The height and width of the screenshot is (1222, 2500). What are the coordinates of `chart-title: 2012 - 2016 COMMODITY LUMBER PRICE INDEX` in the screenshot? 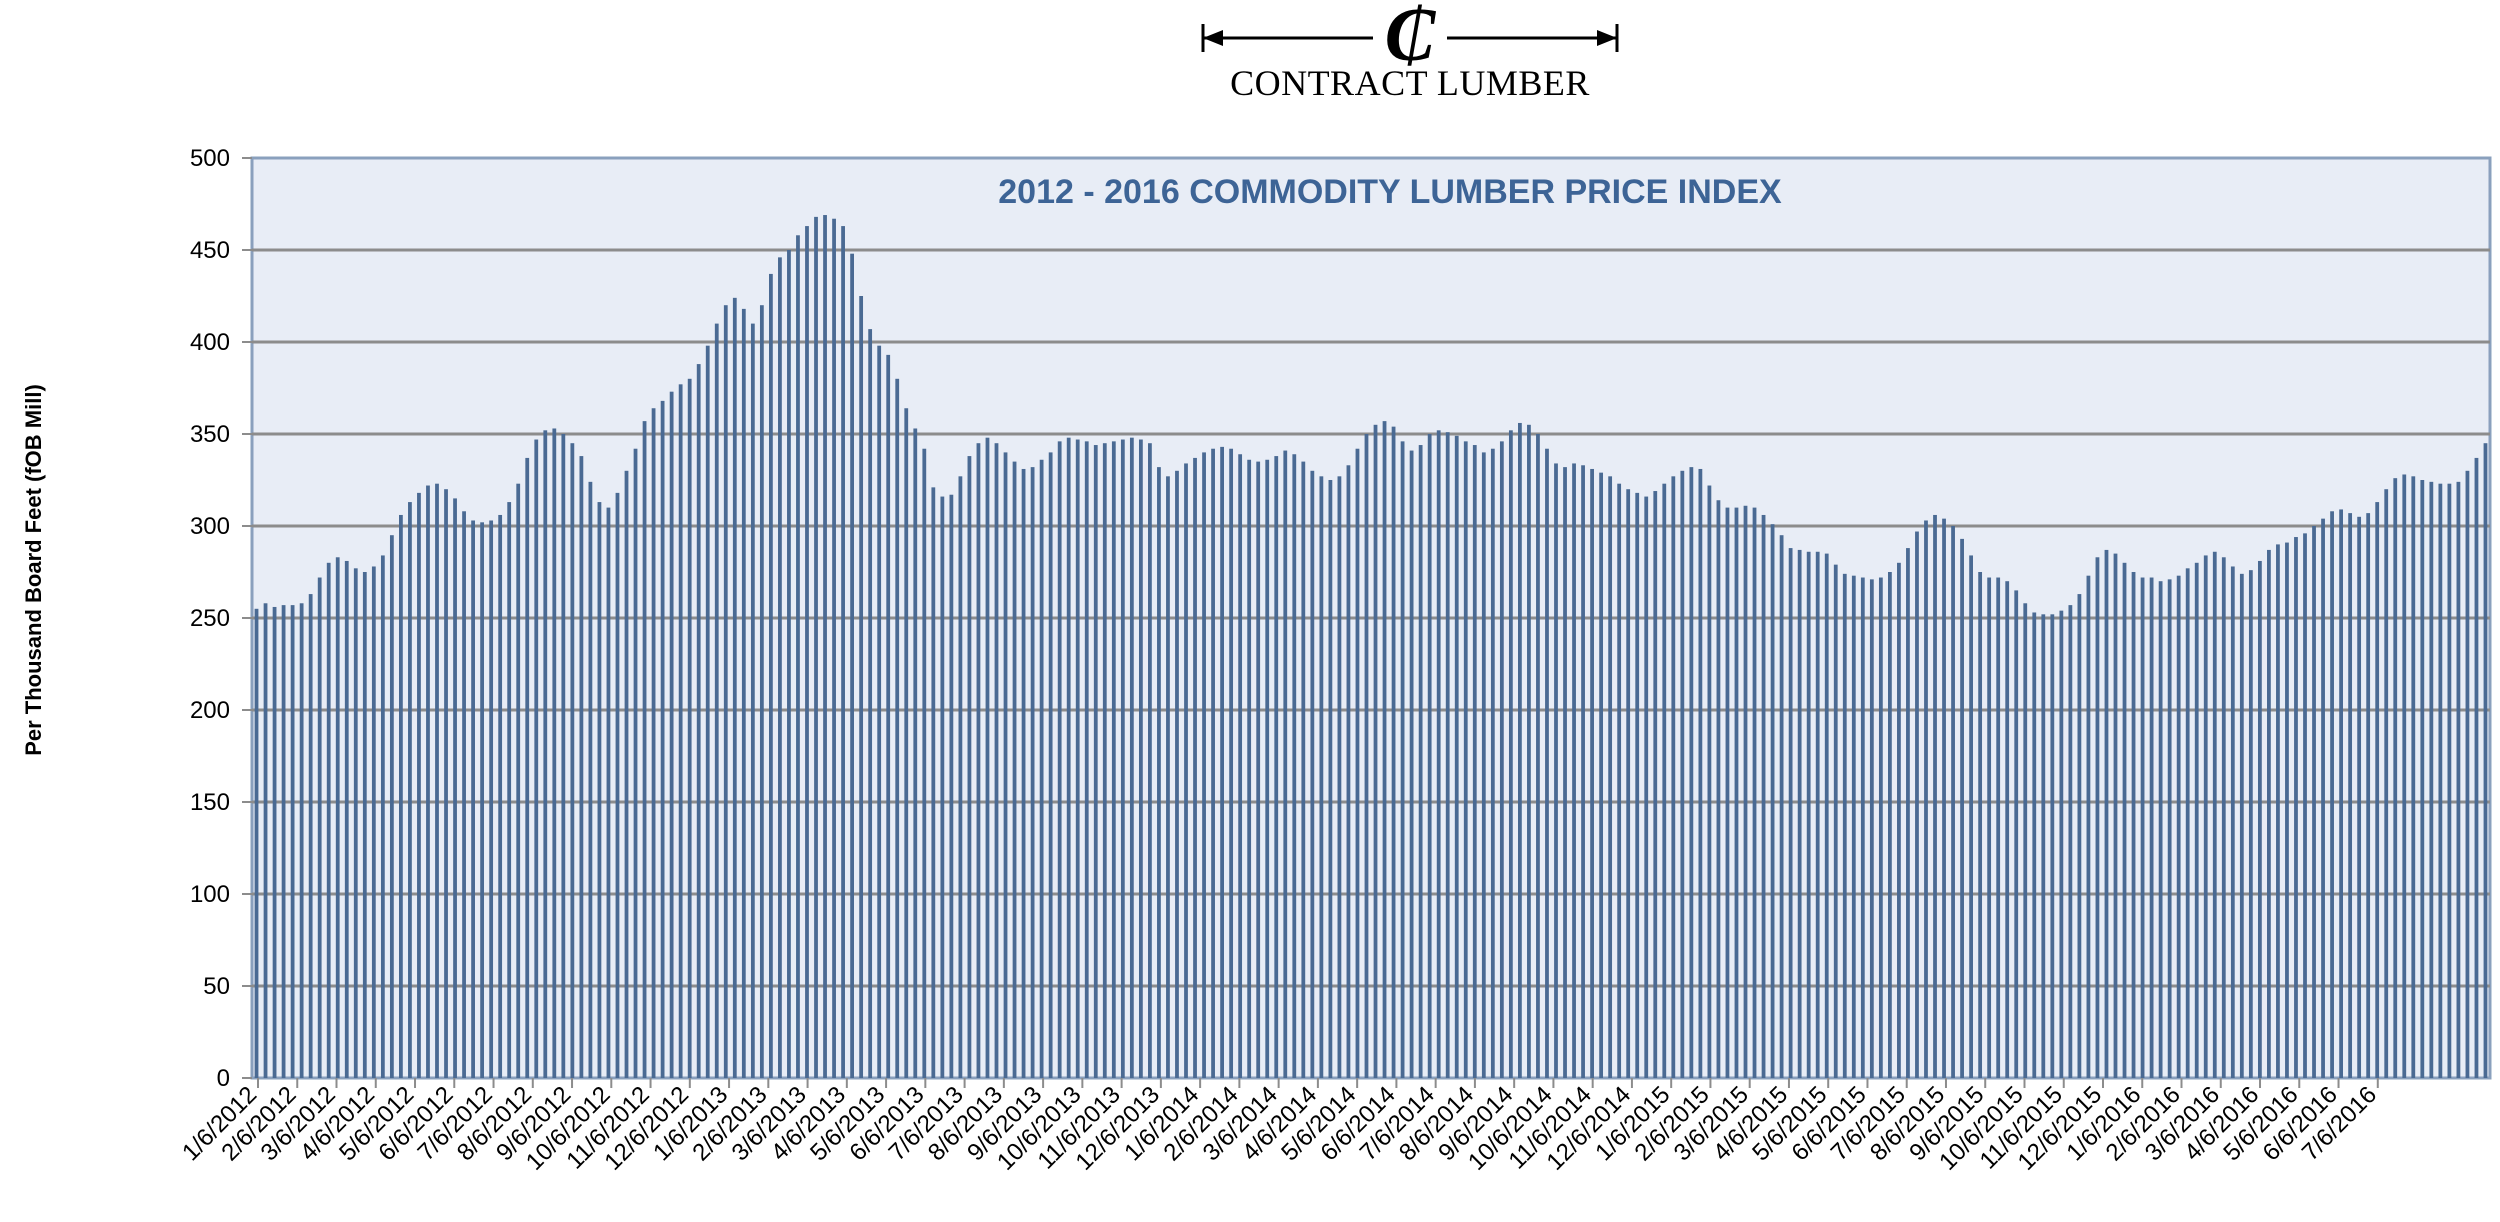 It's located at (1390, 192).